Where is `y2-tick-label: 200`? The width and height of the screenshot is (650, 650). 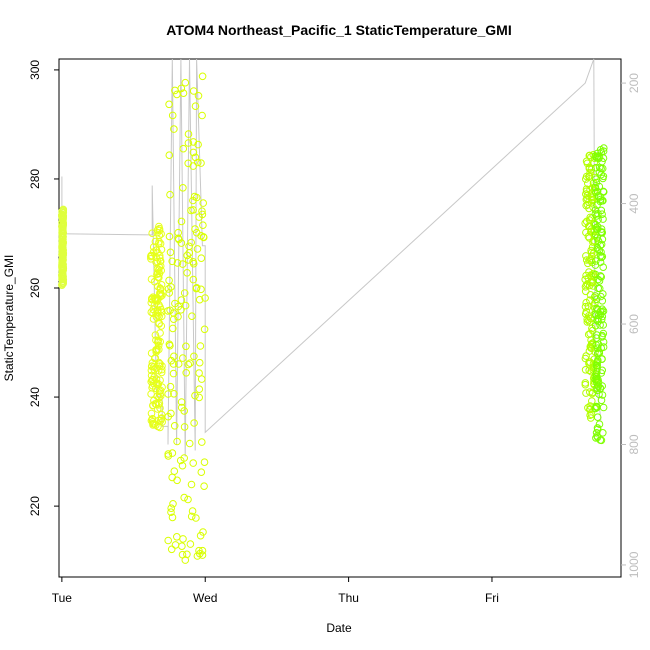
y2-tick-label: 200 is located at coordinates (634, 83).